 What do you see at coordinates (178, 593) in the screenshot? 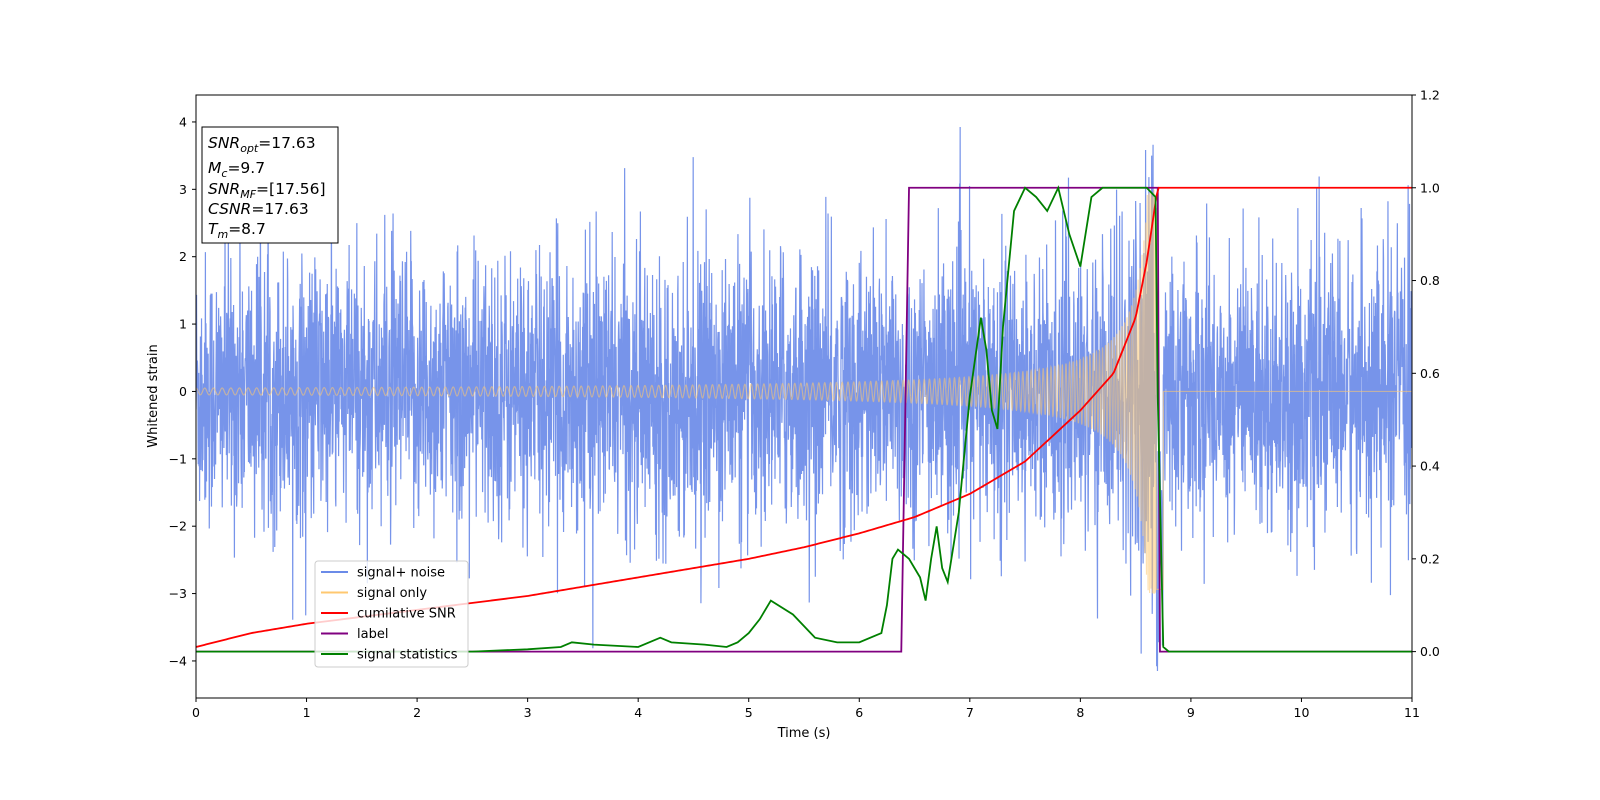
I see `y-left-tick-label: −3` at bounding box center [178, 593].